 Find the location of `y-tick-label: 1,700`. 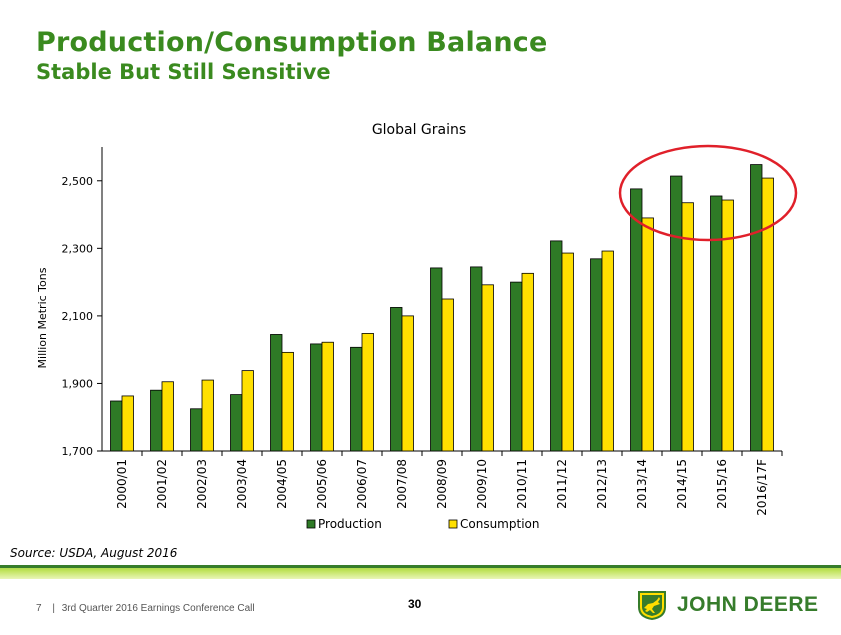

y-tick-label: 1,700 is located at coordinates (78, 451).